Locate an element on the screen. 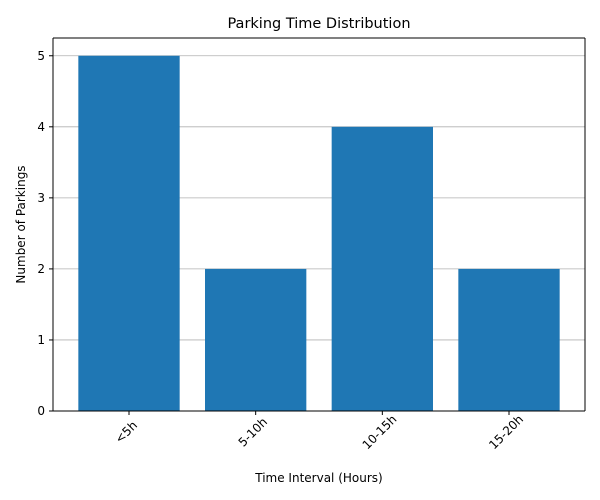 The height and width of the screenshot is (500, 600). y-tick-label-4: 4 is located at coordinates (41, 127).